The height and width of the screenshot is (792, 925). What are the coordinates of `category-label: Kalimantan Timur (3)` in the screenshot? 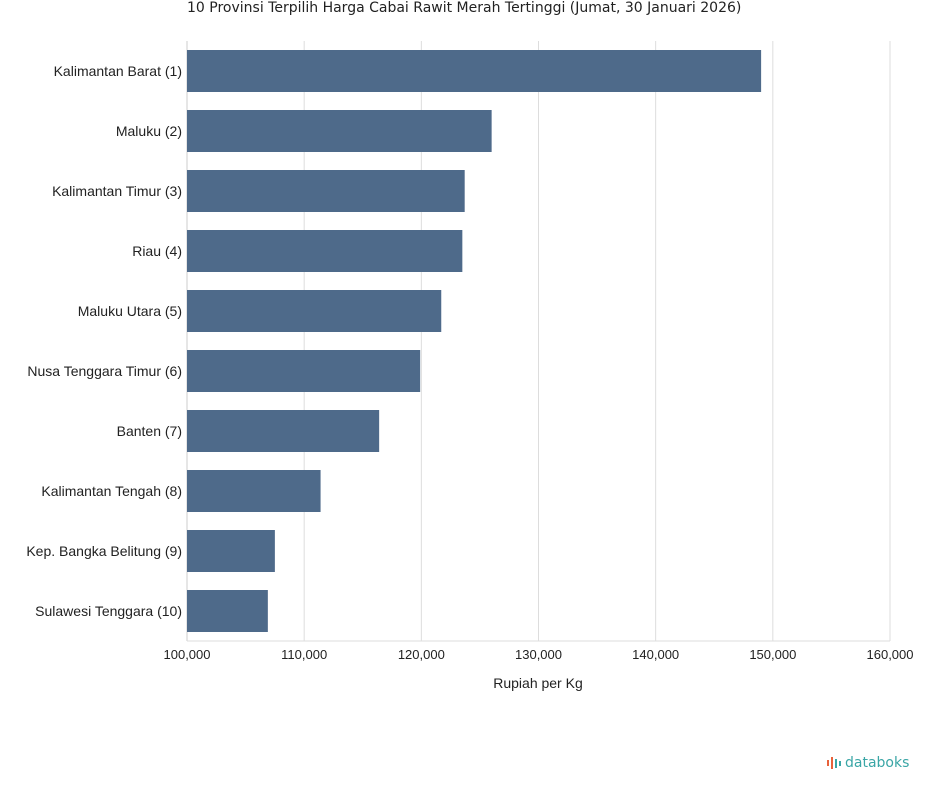 It's located at (117, 191).